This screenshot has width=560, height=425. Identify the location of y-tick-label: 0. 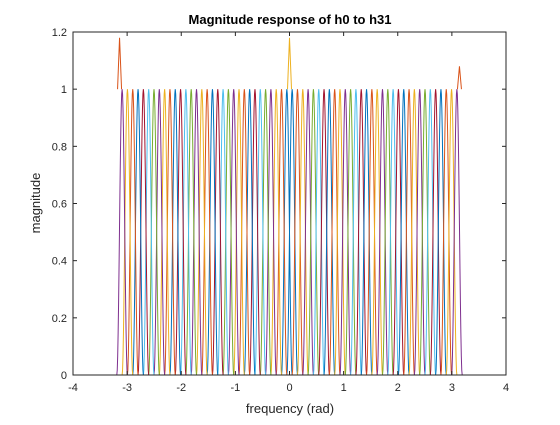
(64, 376).